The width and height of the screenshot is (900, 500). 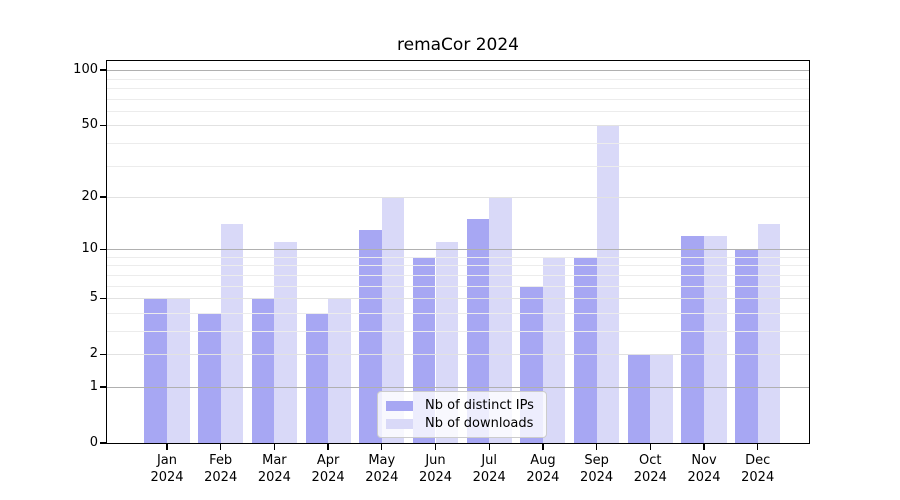 What do you see at coordinates (585, 349) in the screenshot?
I see `bar-sep-ips` at bounding box center [585, 349].